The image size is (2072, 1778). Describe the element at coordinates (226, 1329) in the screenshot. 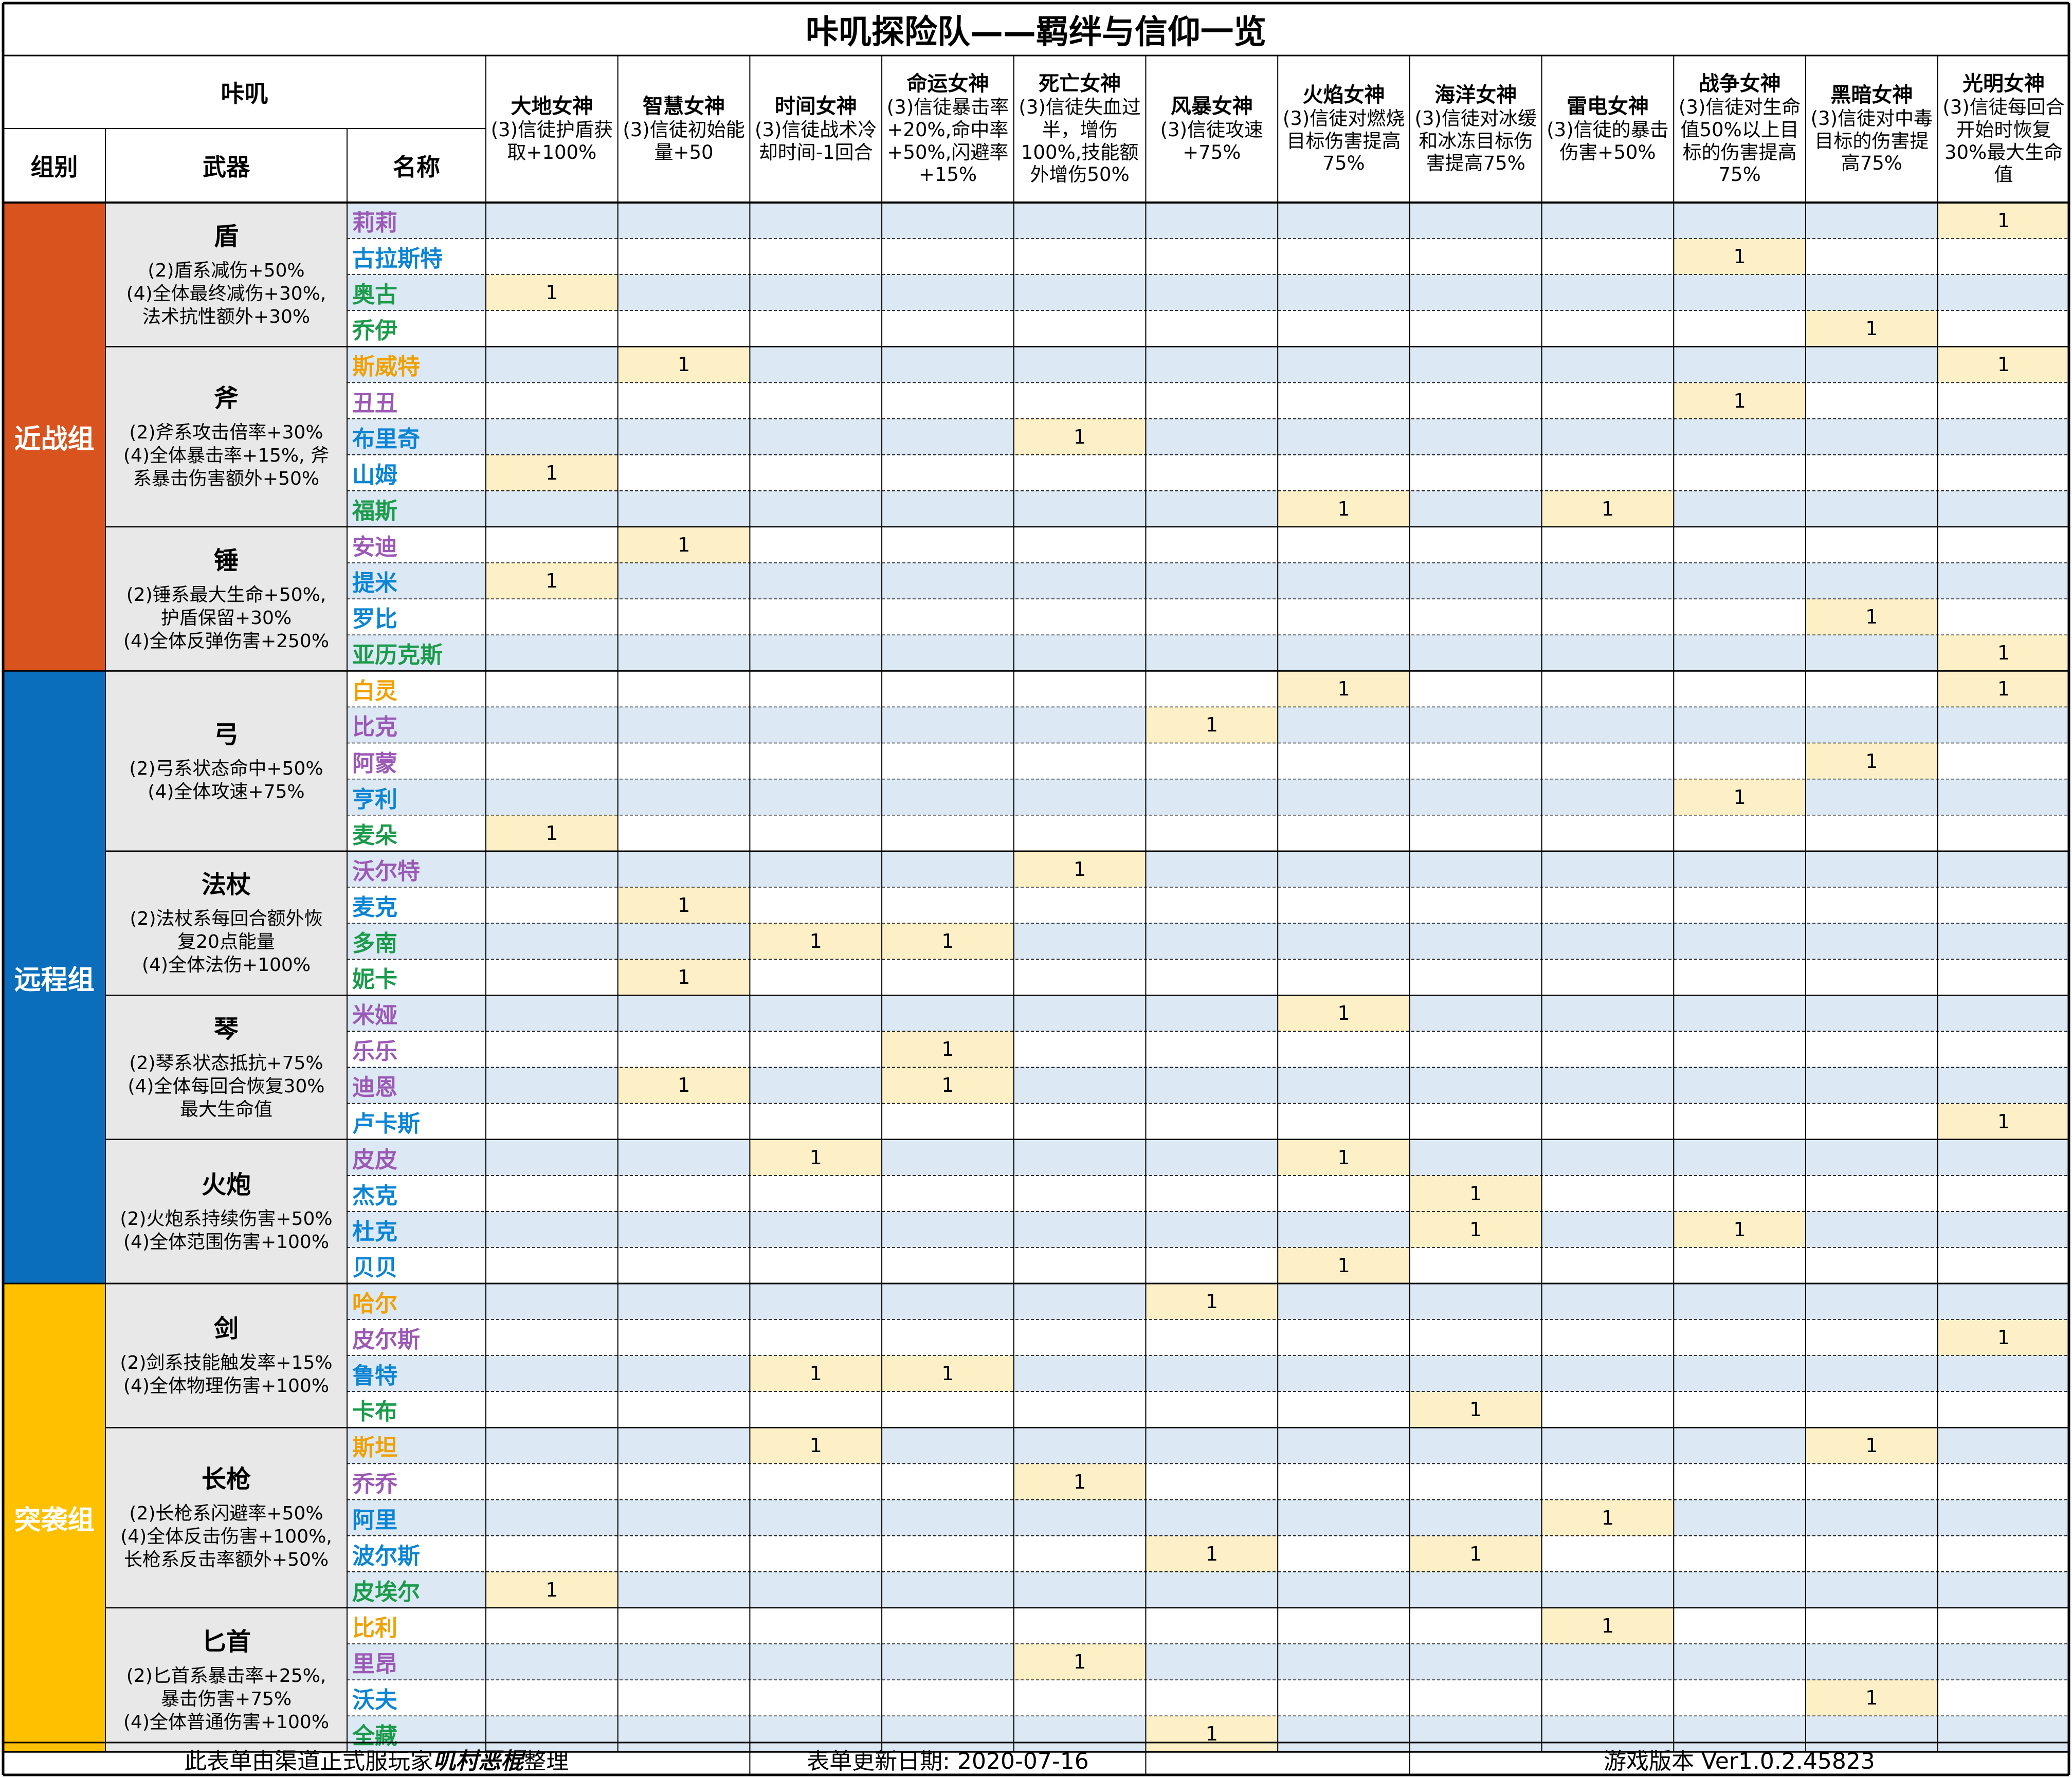

I see `weapon-name: 剑` at that location.